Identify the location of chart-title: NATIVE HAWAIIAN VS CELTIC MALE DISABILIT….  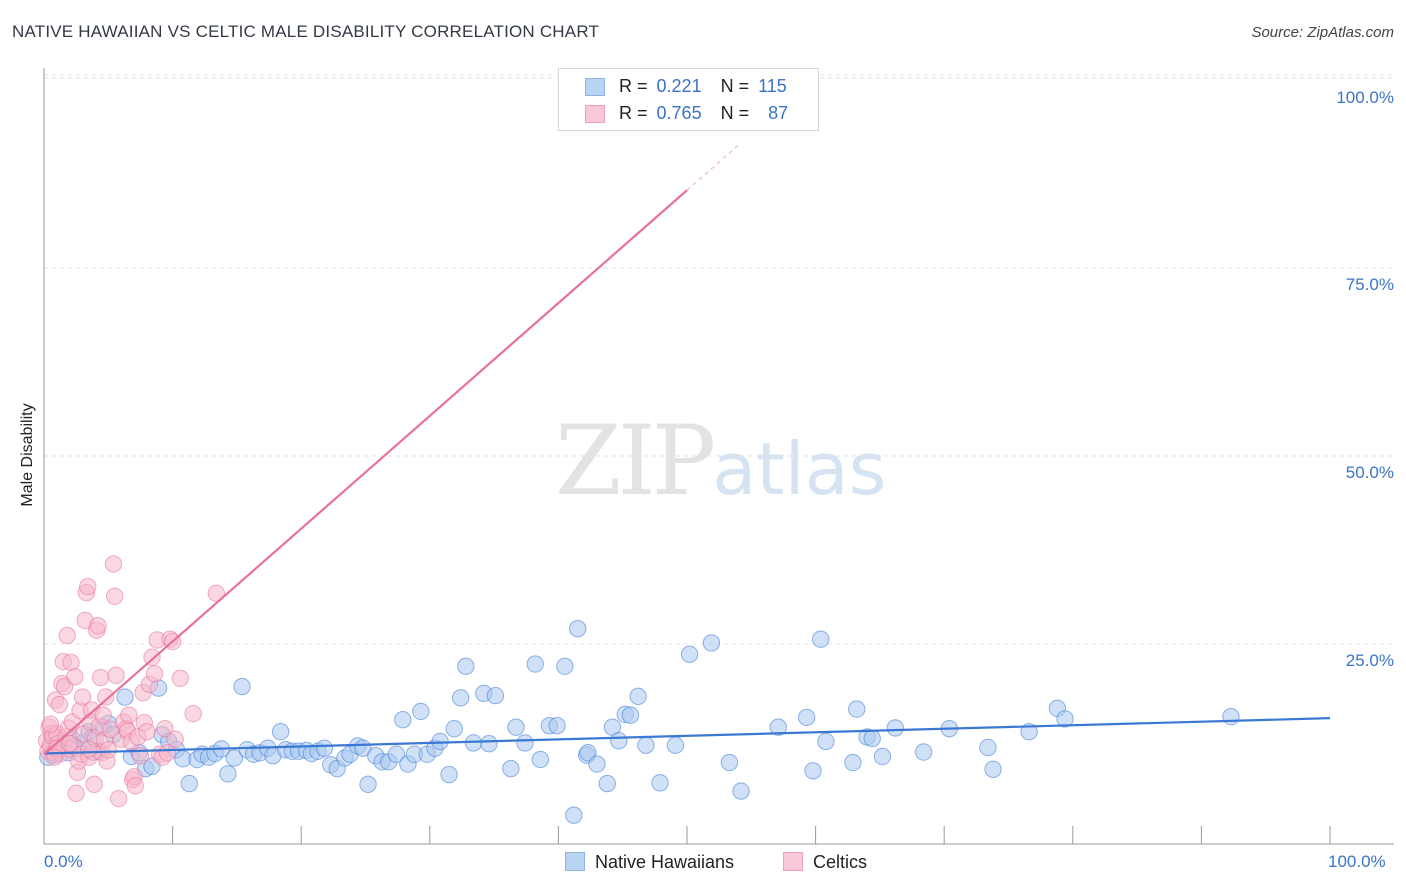
(306, 31).